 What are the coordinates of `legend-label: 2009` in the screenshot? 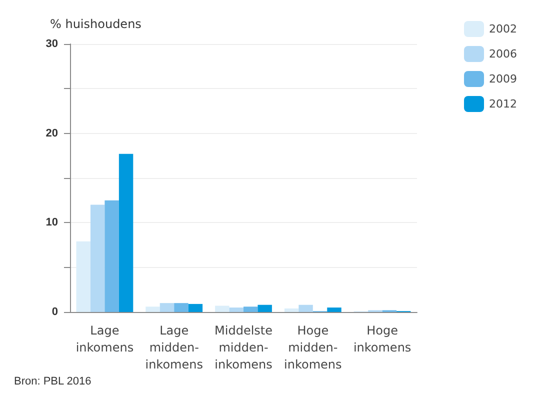 It's located at (503, 79).